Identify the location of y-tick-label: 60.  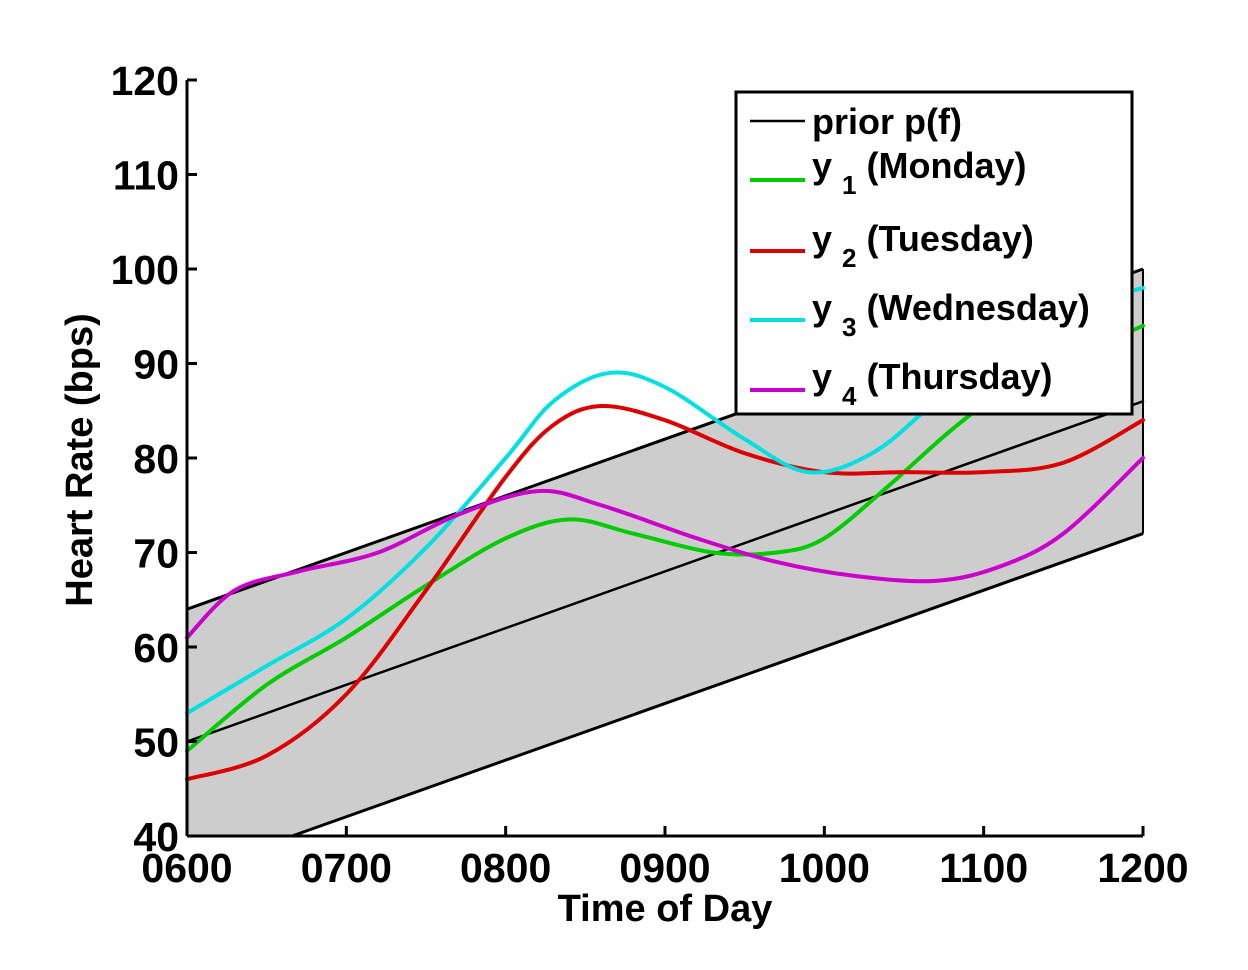
(156, 648).